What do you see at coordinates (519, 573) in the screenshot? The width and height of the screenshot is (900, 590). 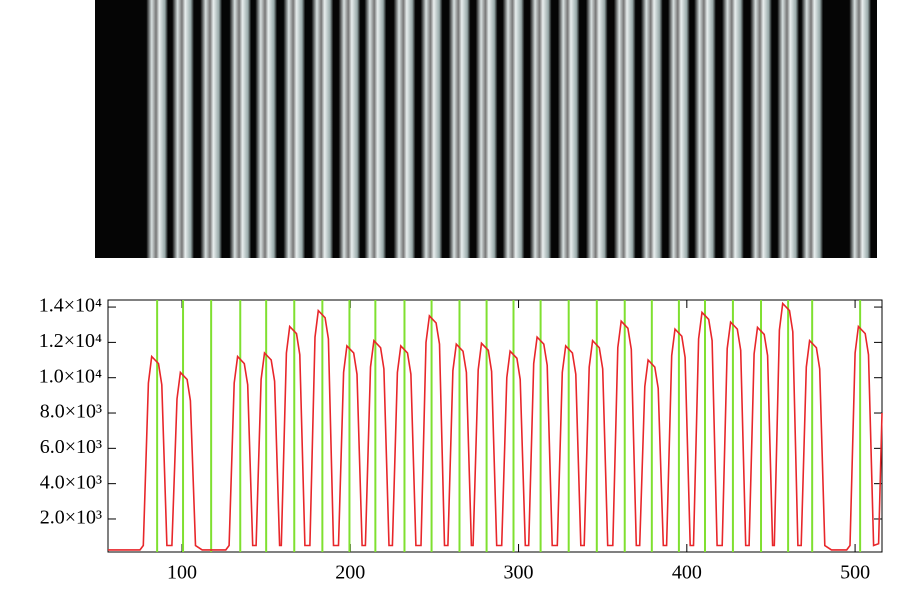 I see `x-tick-label: 300` at bounding box center [519, 573].